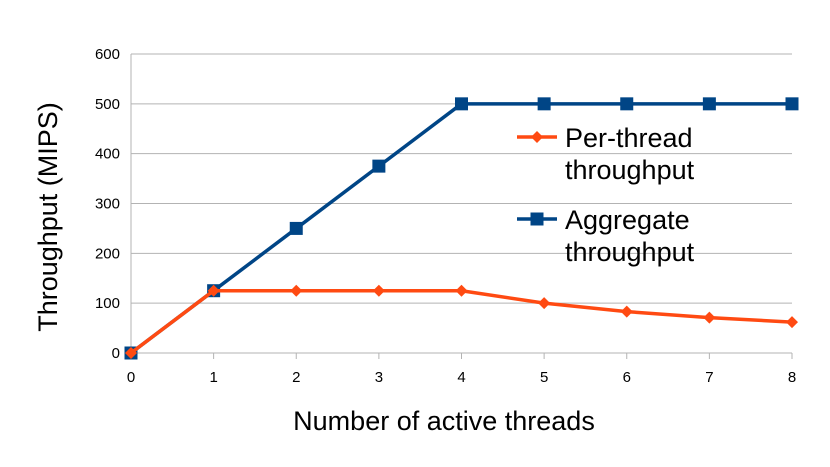 Image resolution: width=830 pixels, height=467 pixels. Describe the element at coordinates (627, 377) in the screenshot. I see `x-tick-label: 6` at that location.